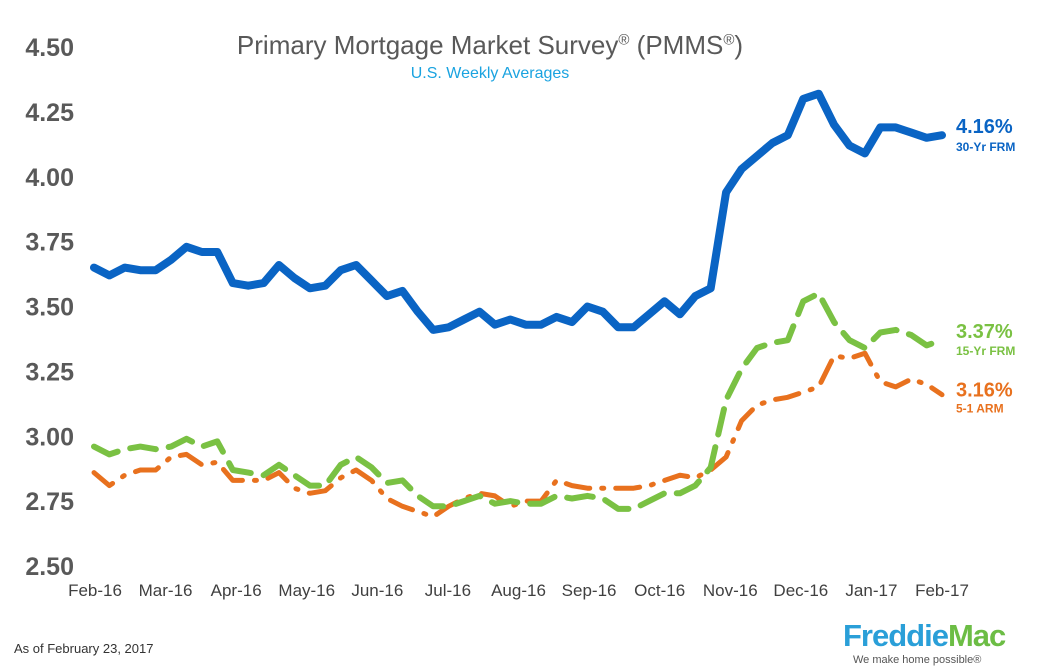  I want to click on x-tick-label: Jul-16, so click(448, 590).